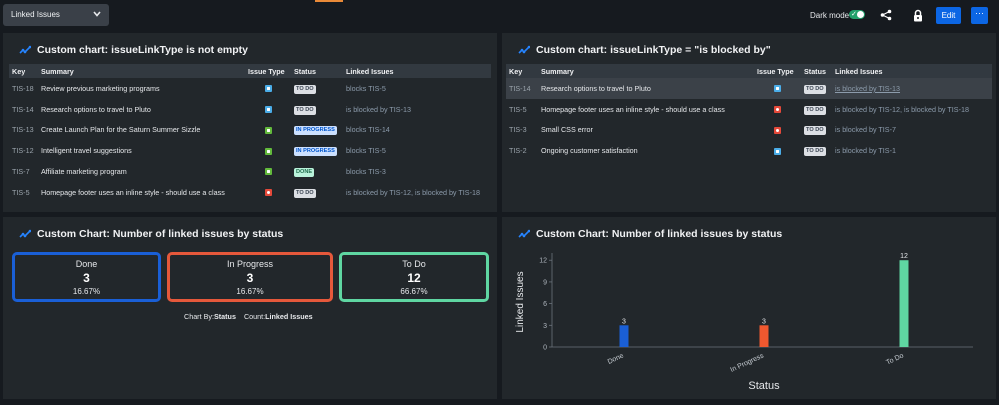 Image resolution: width=999 pixels, height=405 pixels. I want to click on issue-summary: Small CSS error, so click(567, 130).